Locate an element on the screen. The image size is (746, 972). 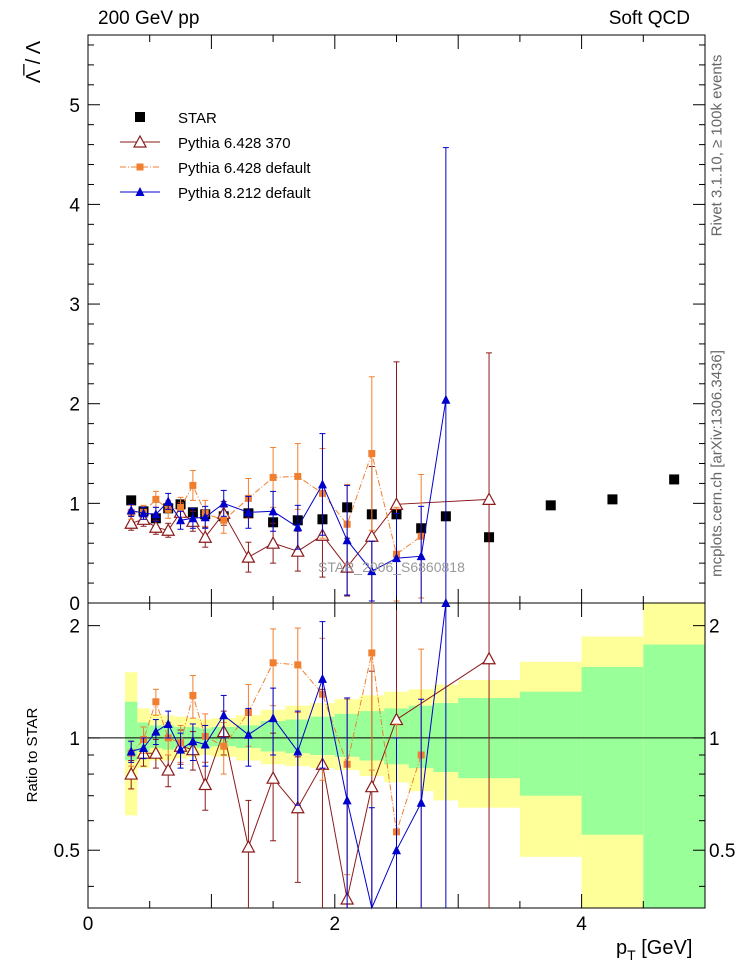
ratio-y-tick-label-right: 2 is located at coordinates (714, 627).